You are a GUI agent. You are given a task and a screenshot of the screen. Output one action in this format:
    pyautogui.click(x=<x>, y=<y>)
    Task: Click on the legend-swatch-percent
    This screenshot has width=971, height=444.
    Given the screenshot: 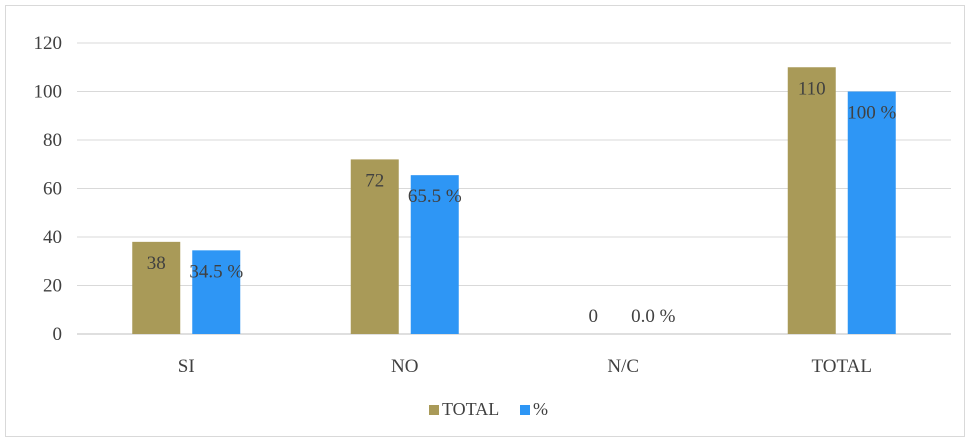 What is the action you would take?
    pyautogui.click(x=525, y=410)
    